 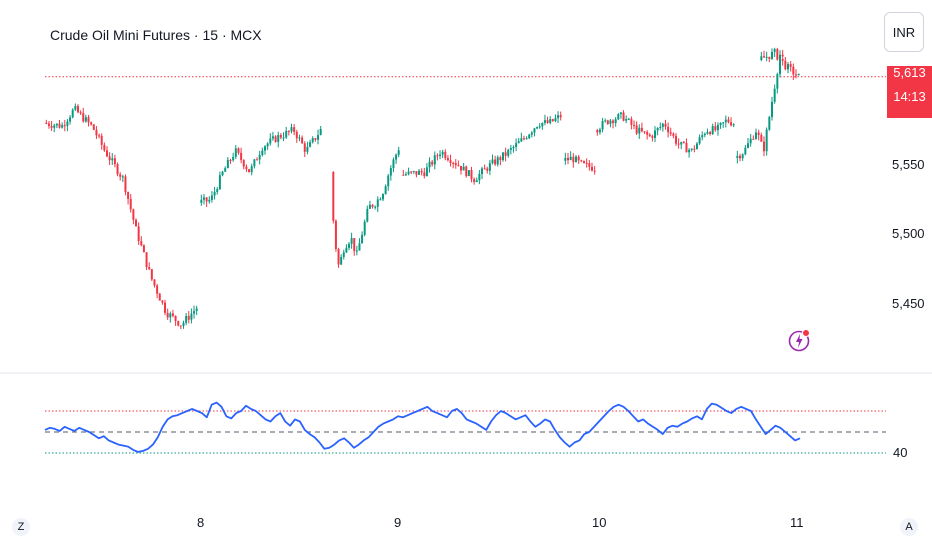 I want to click on currency-button: INR, so click(x=904, y=32).